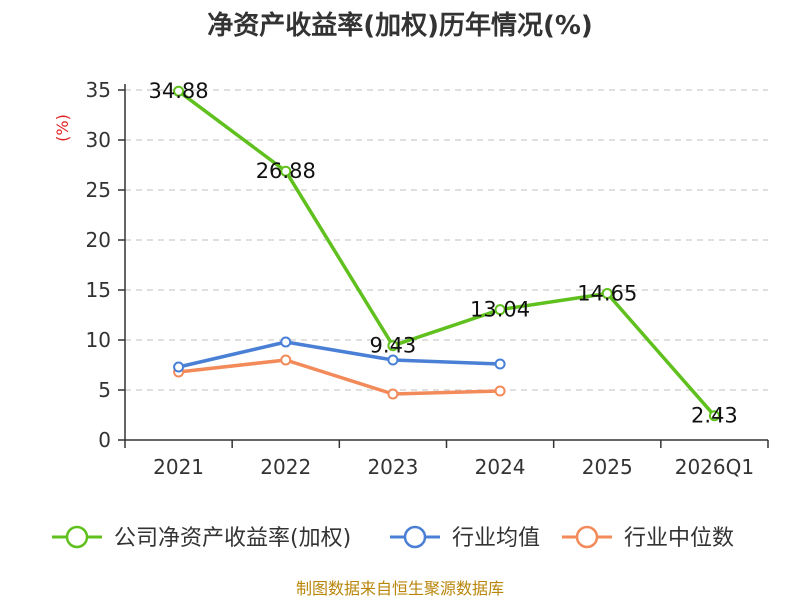  I want to click on y-tick-label: 35, so click(98, 90).